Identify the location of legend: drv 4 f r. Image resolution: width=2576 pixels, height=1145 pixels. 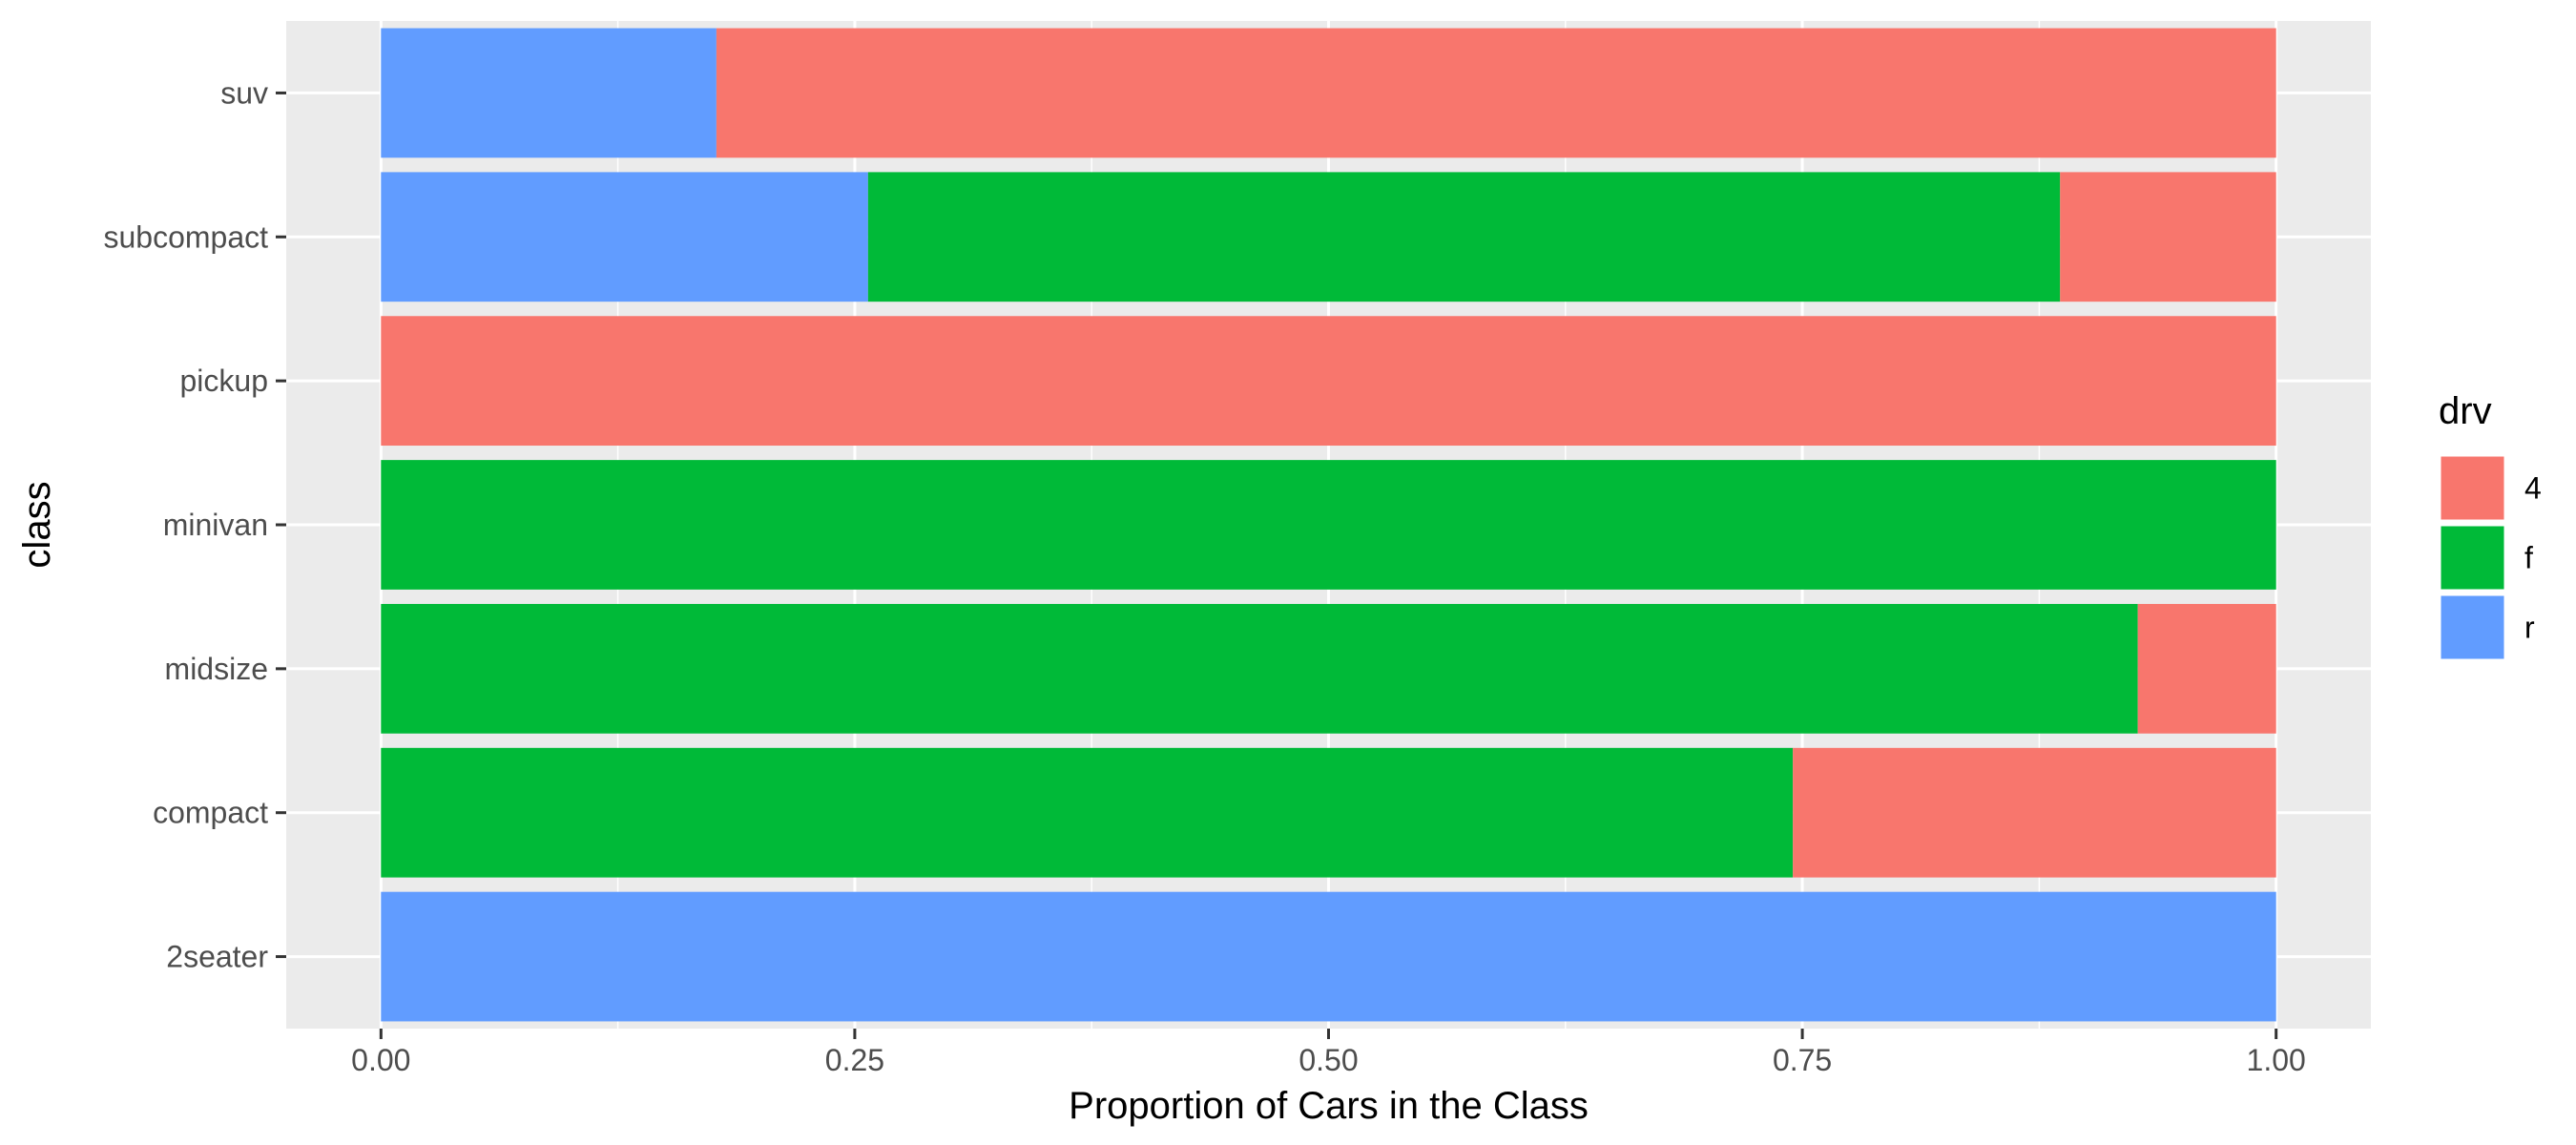
(2490, 526).